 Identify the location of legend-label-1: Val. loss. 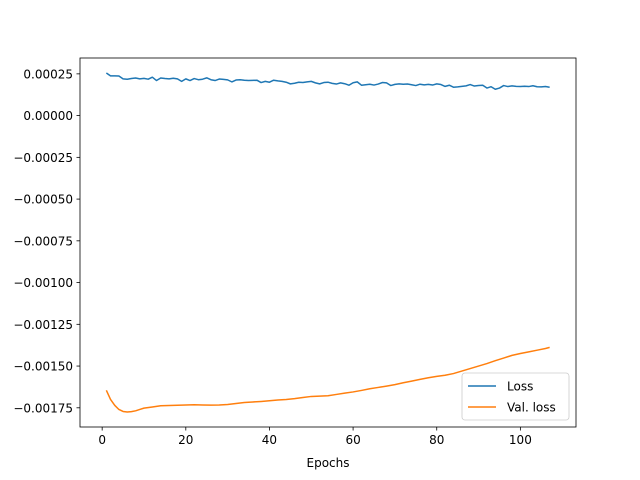
(531, 408).